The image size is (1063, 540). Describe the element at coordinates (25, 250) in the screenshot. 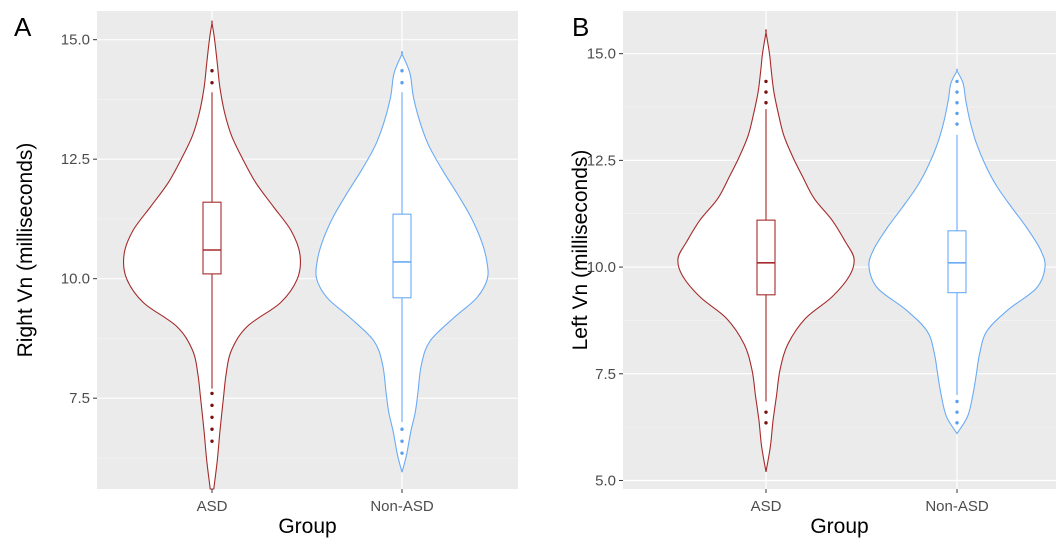

I see `y-axis-title: Right Vn (milliseconds)` at that location.